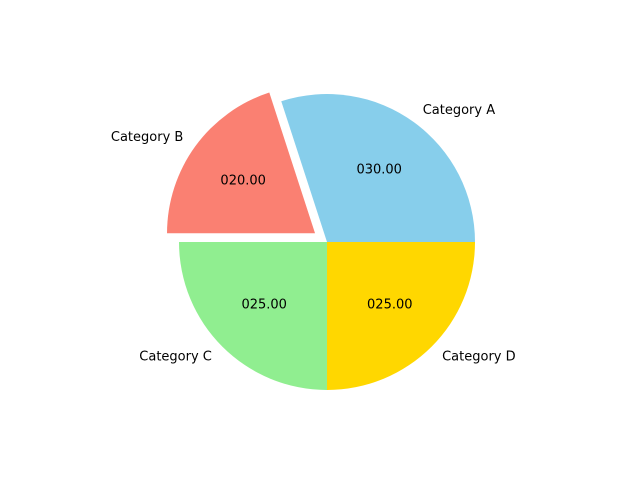 This screenshot has height=480, width=640. I want to click on value-label-category-b: 020.00, so click(243, 181).